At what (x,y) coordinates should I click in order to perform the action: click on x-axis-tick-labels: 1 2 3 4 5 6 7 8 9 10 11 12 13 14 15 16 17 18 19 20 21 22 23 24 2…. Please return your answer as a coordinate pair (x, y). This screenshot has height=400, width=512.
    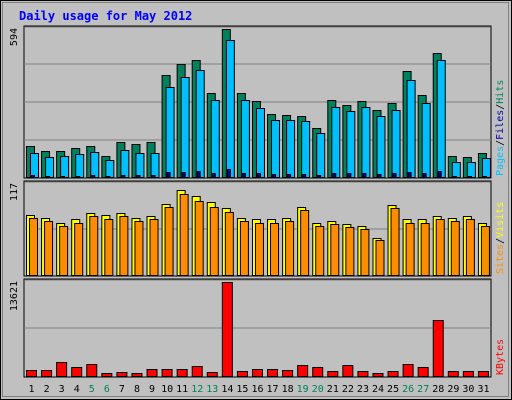
    Looking at the image, I should click on (259, 389).